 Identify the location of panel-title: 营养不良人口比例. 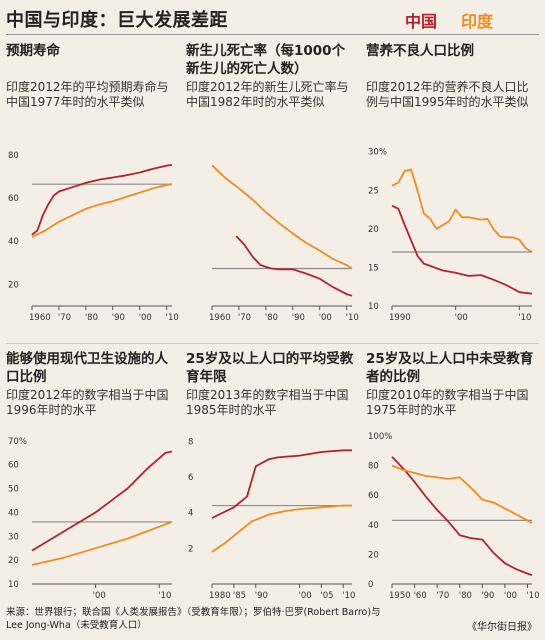
(420, 51).